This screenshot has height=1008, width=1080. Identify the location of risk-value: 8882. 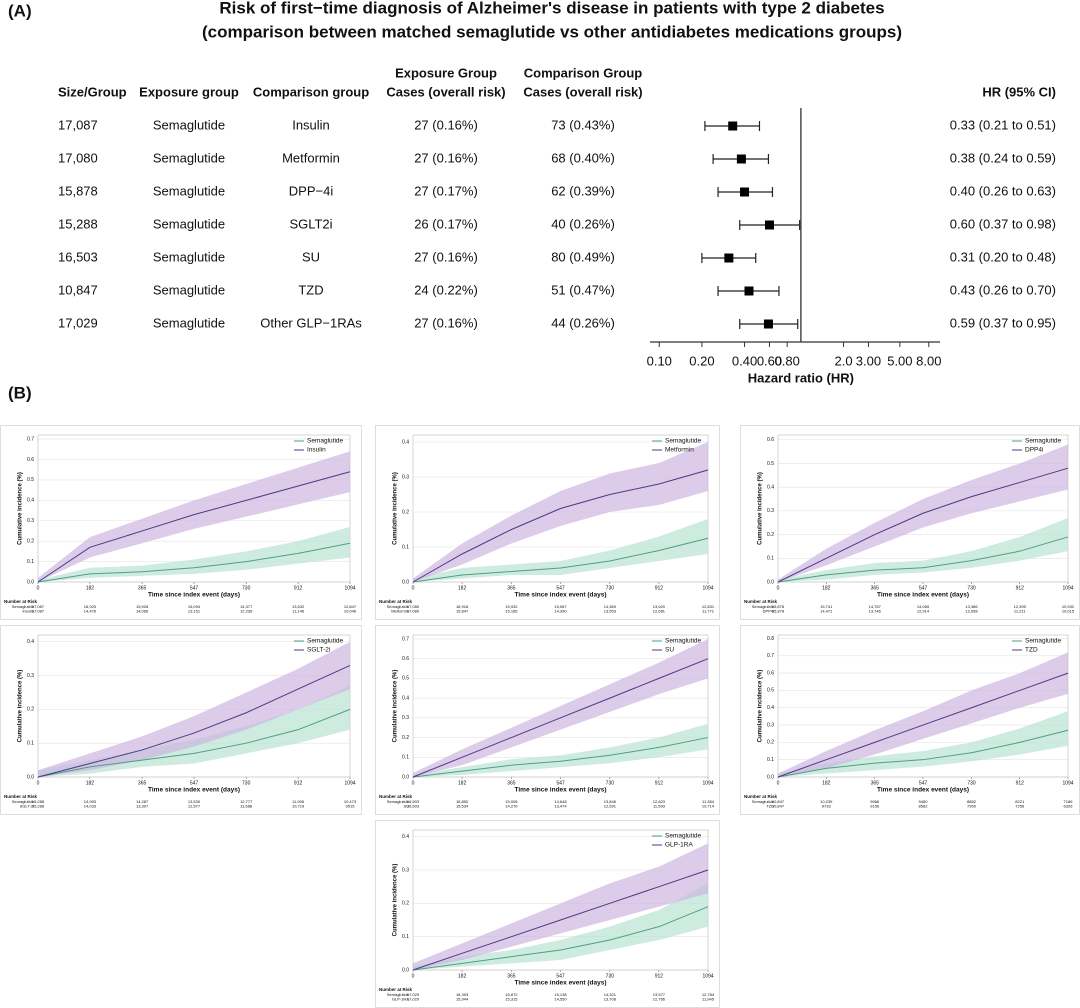
(972, 801).